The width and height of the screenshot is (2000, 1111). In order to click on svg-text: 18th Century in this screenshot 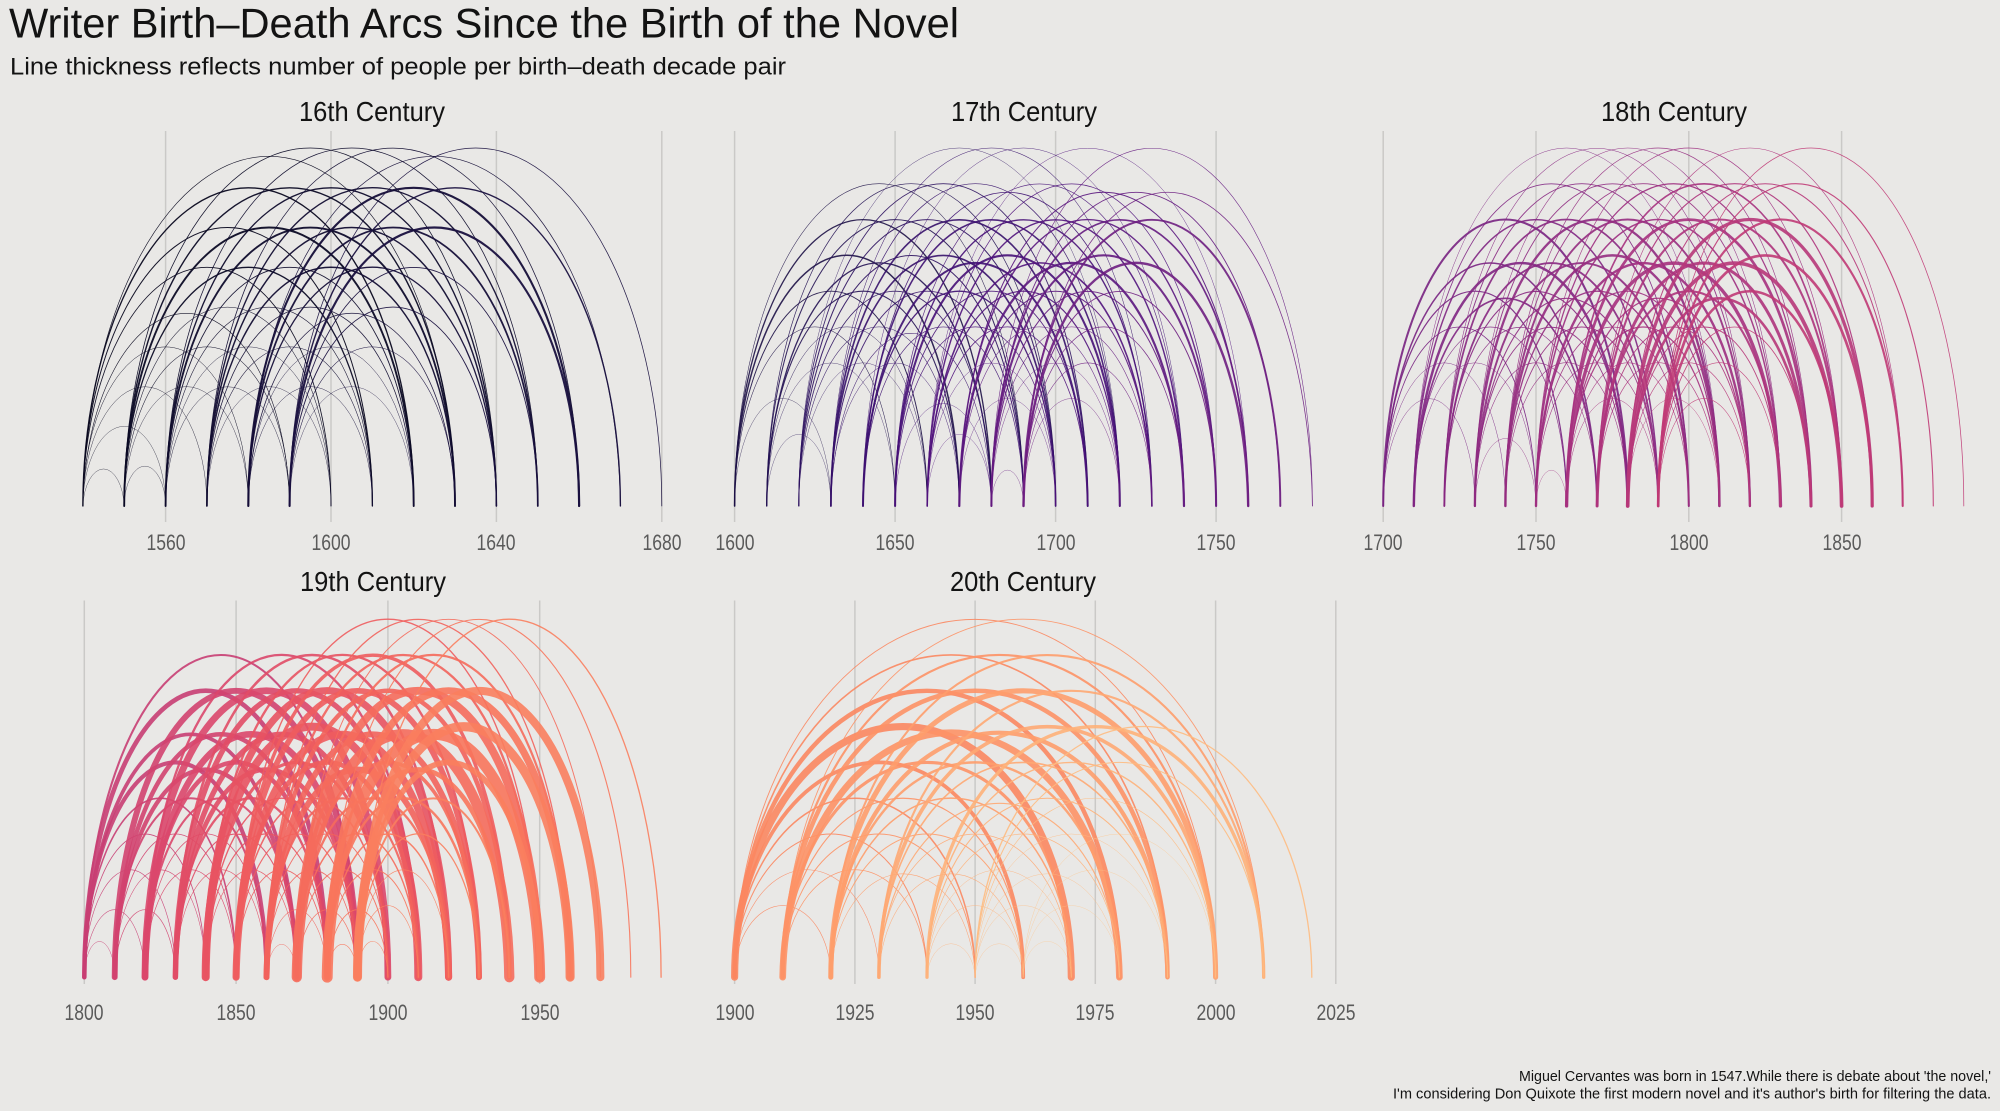, I will do `click(1674, 111)`.